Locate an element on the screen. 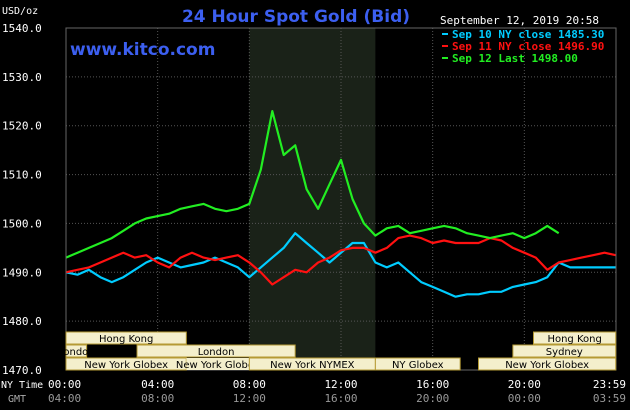 The width and height of the screenshot is (630, 410). x-tick-label-gmt: 03:59 is located at coordinates (609, 398).